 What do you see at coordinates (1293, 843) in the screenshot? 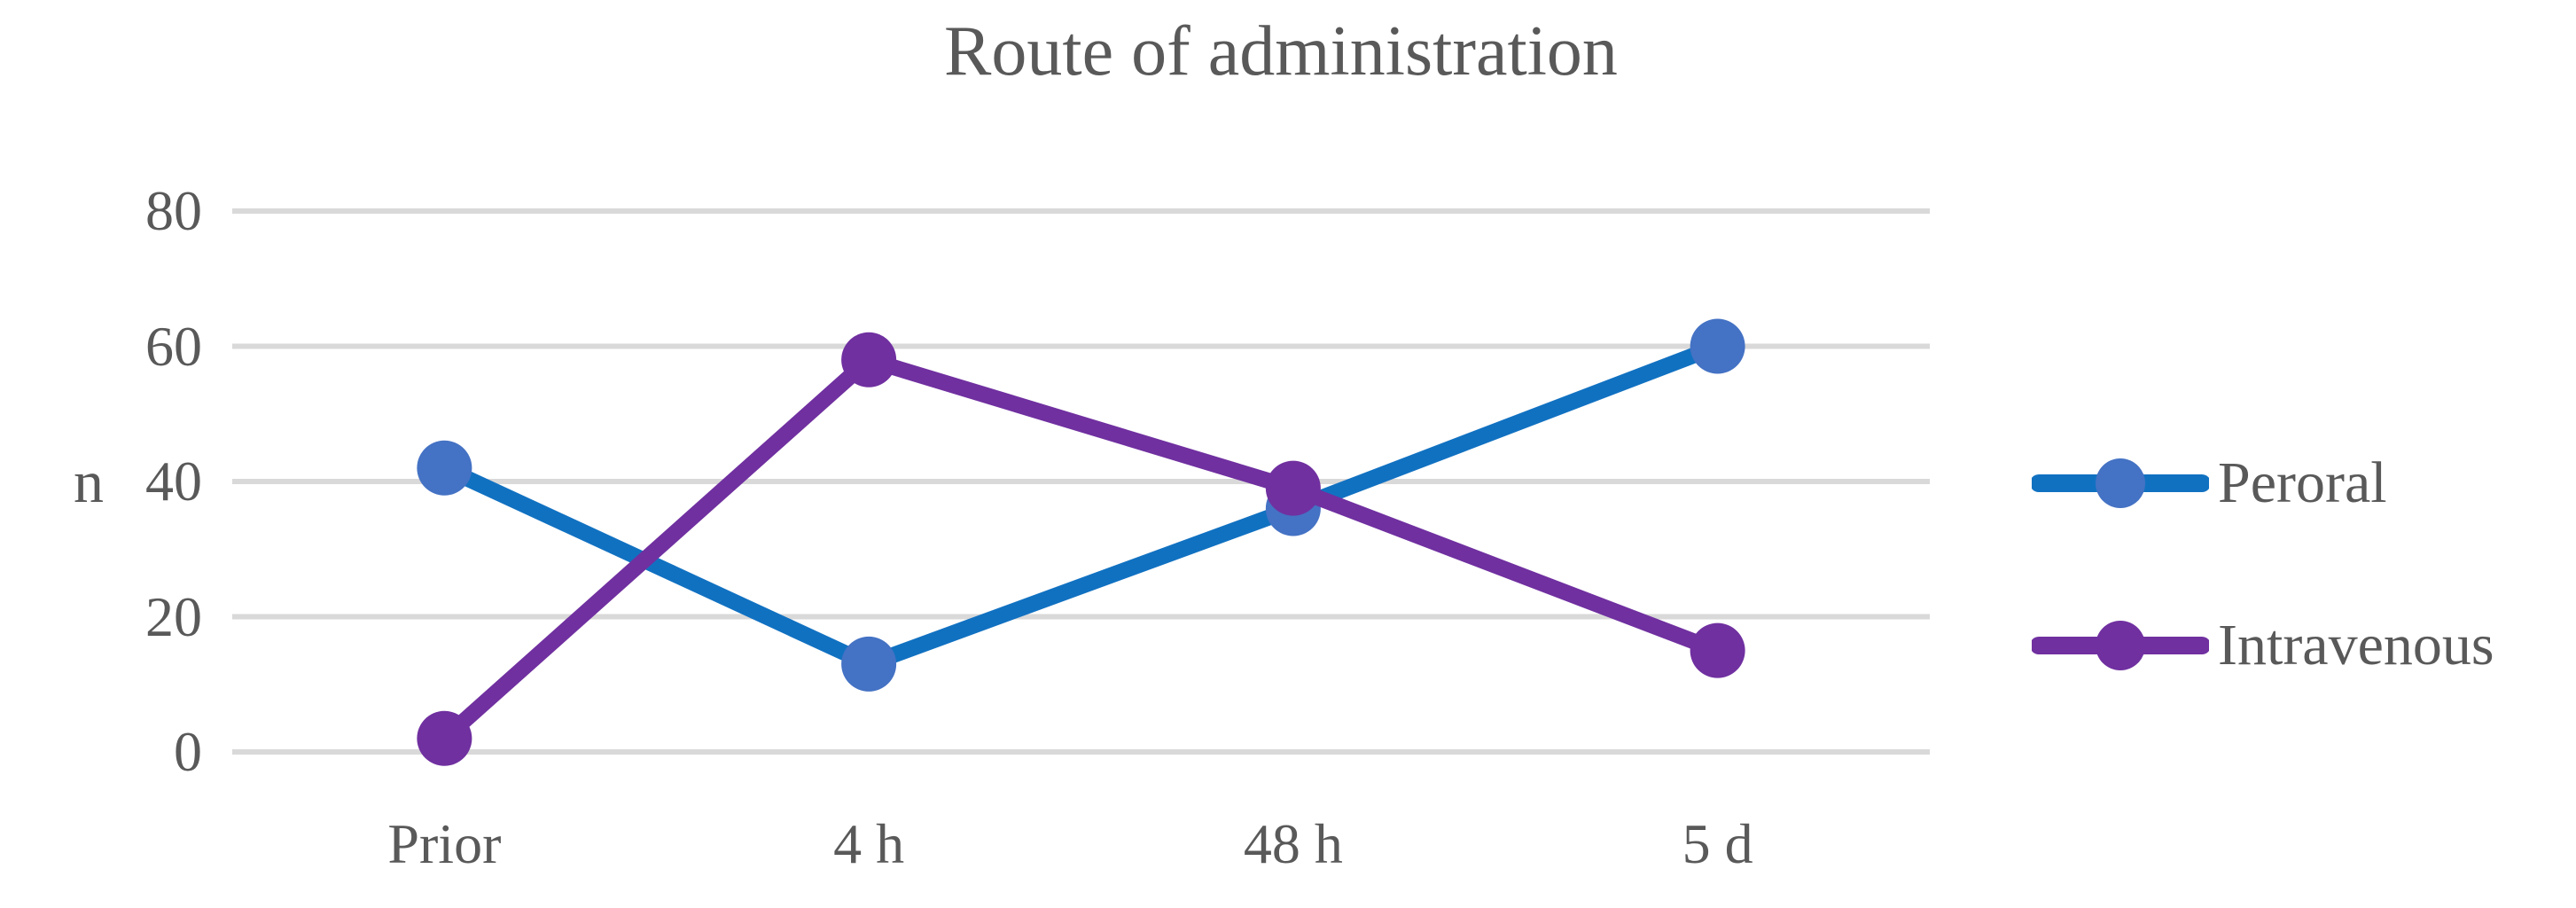
I see `x-axis-label: 48 h` at bounding box center [1293, 843].